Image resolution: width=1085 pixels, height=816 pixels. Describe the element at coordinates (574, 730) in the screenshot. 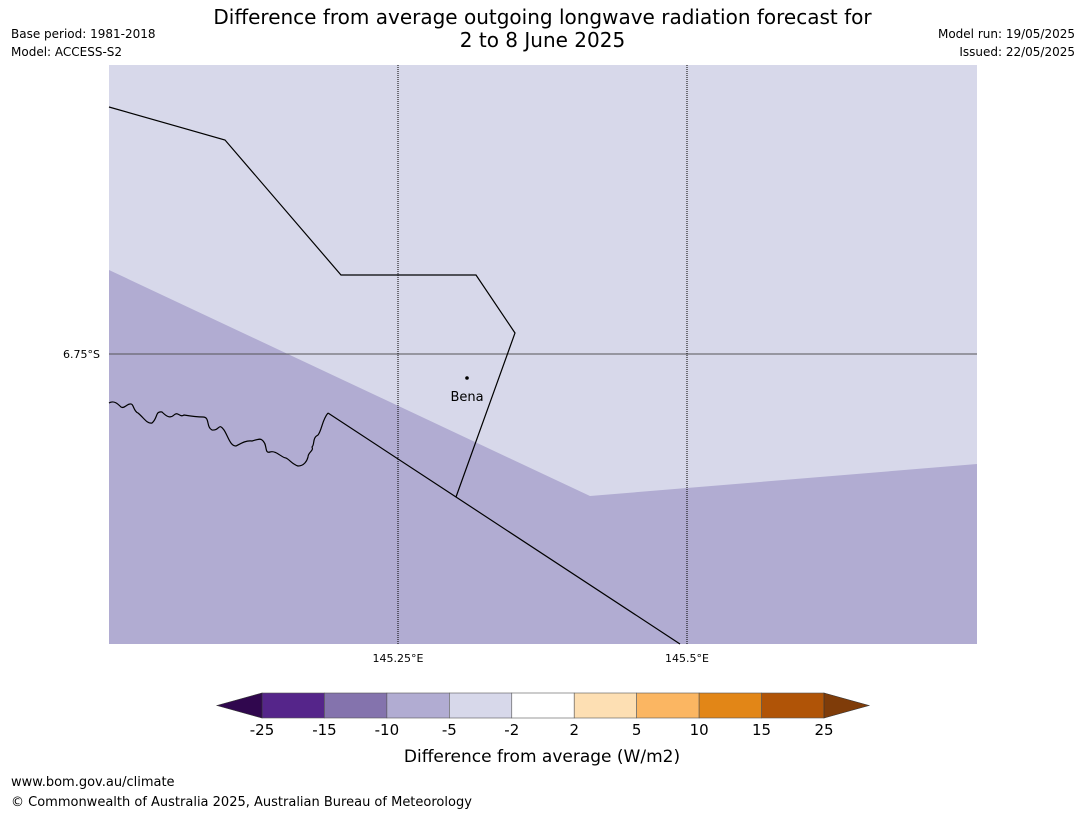

I see `colorbar-tick-label: 2` at that location.